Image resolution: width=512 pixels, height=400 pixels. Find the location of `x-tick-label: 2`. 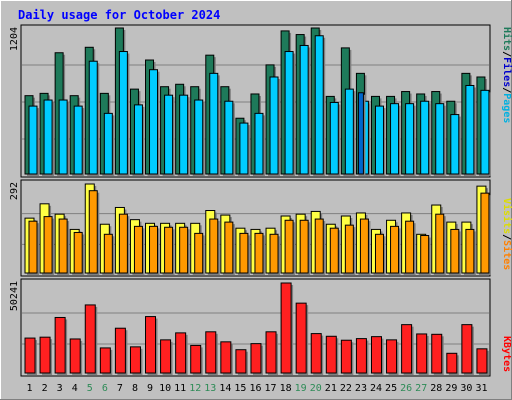

x-tick-label: 2 is located at coordinates (45, 388).